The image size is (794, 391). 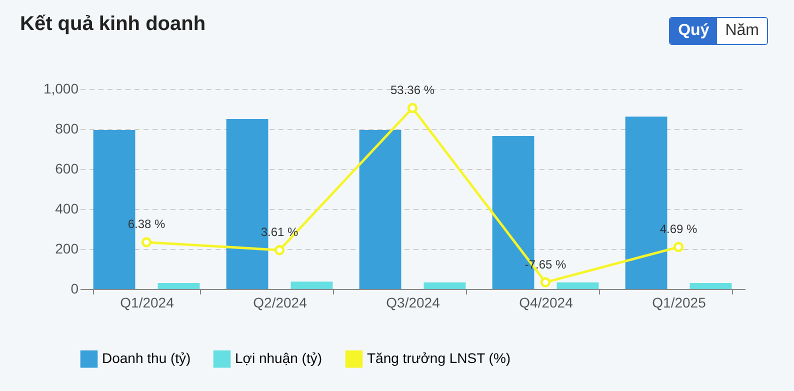 I want to click on x-tick-label: Q1/2024, so click(x=147, y=302).